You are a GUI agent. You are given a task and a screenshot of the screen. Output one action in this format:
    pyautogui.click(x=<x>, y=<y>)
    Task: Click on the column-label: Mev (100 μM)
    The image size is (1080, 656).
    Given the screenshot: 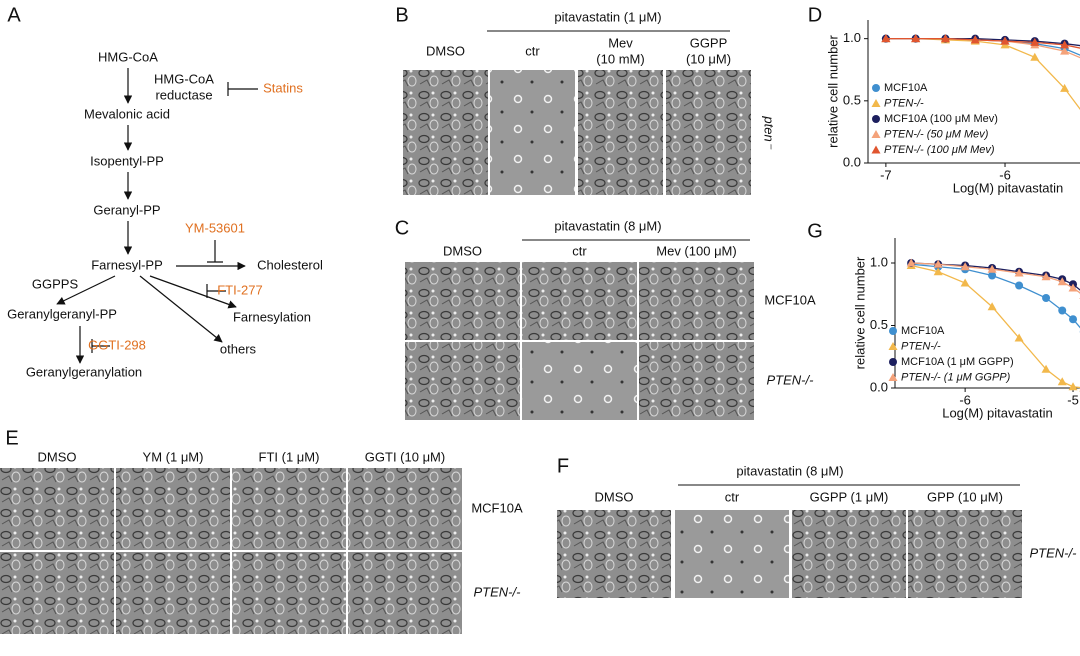 What is the action you would take?
    pyautogui.click(x=696, y=250)
    